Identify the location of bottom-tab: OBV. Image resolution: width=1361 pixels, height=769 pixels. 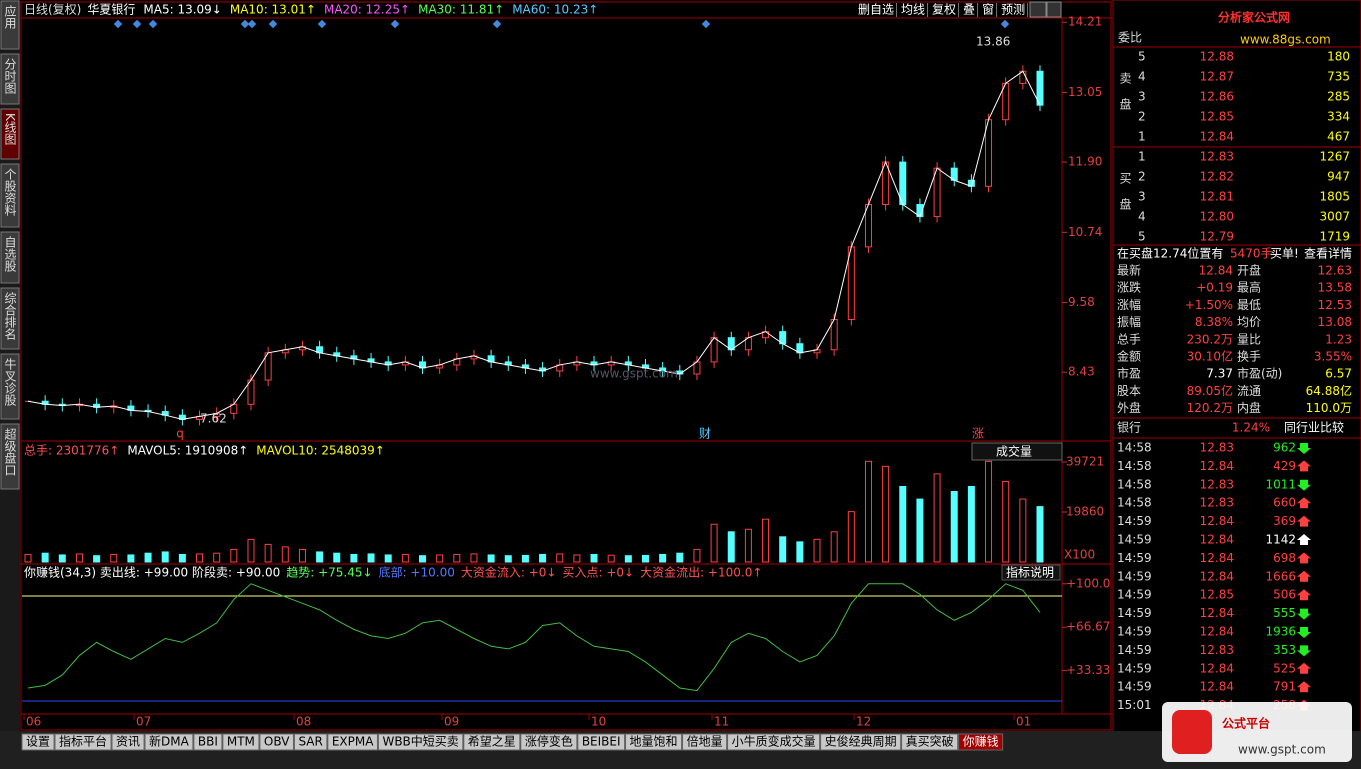
(277, 742).